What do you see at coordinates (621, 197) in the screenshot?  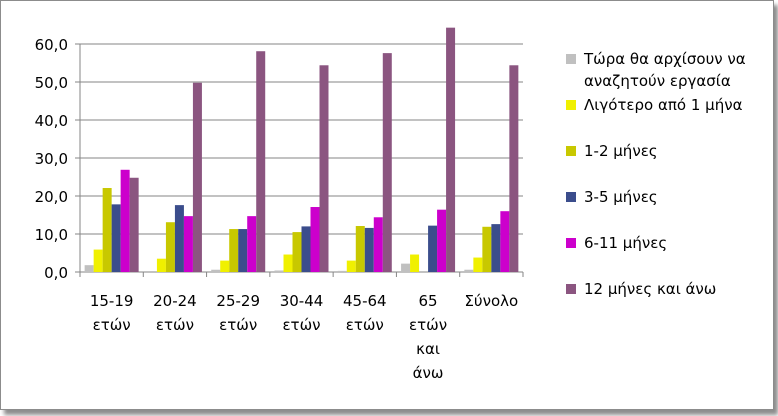 I see `legend-label: 3-5 μήνες` at bounding box center [621, 197].